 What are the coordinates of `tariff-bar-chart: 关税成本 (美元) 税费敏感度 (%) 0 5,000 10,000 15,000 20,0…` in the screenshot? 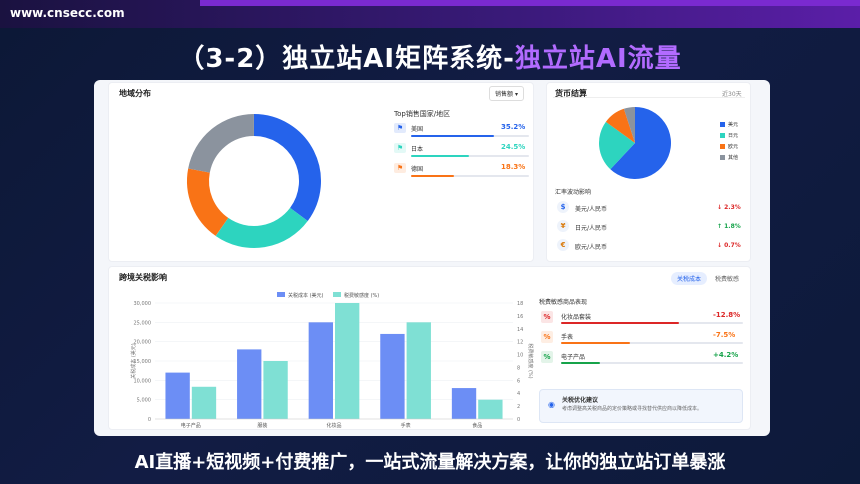 It's located at (332, 360).